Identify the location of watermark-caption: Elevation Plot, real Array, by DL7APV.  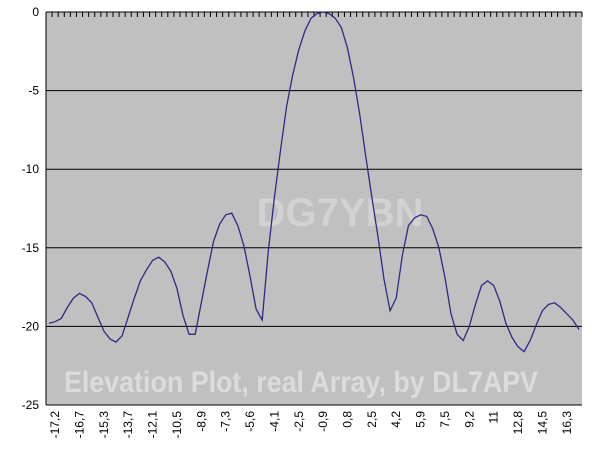
(301, 382).